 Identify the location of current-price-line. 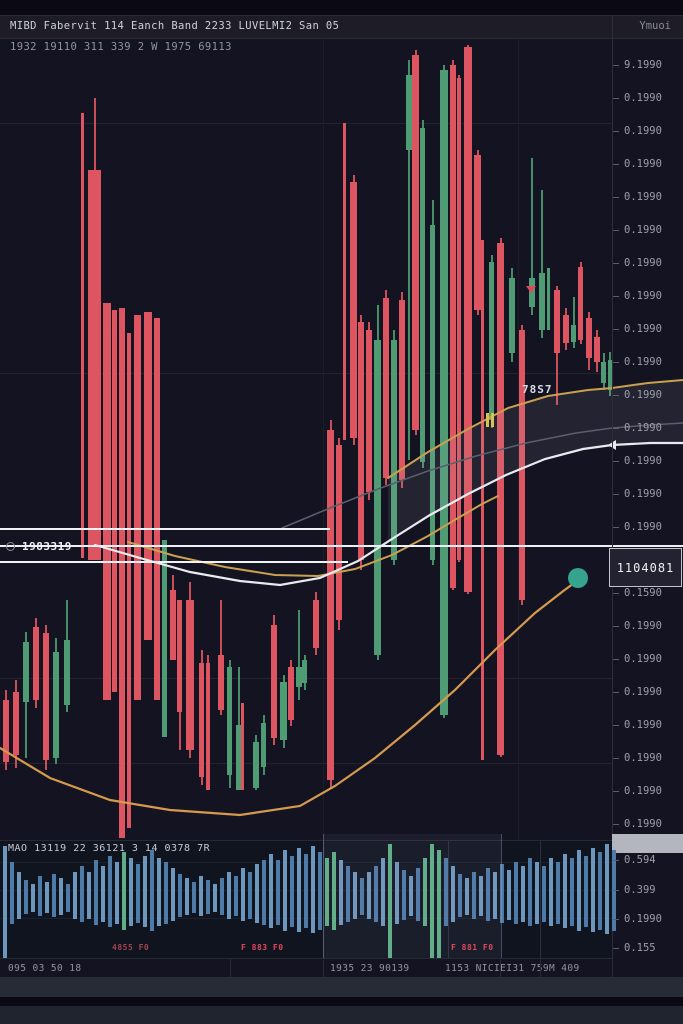
(341, 546).